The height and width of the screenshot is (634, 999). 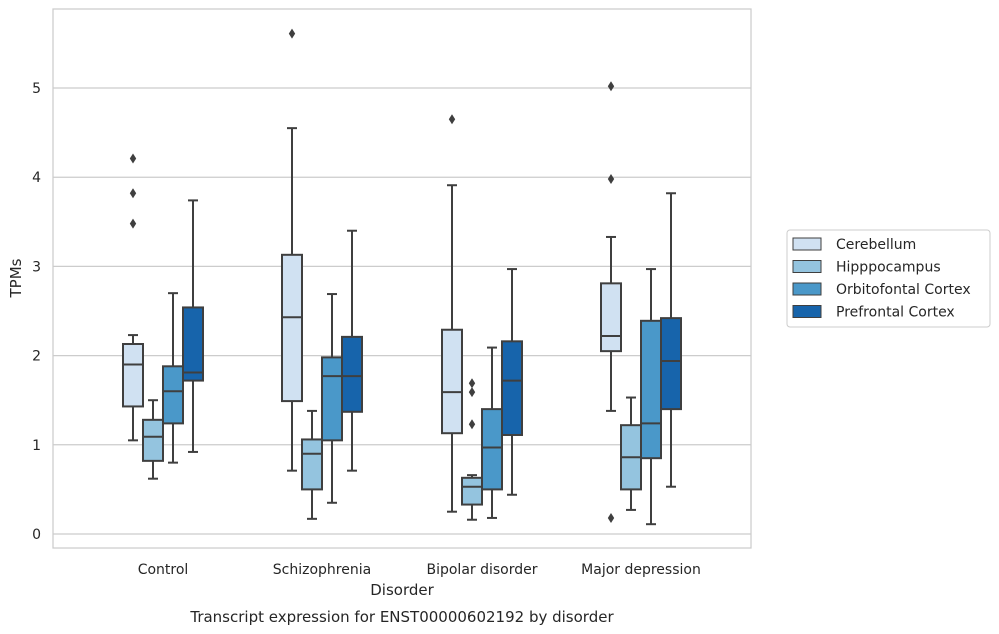 I want to click on x-tick-label: Major depression, so click(x=641, y=570).